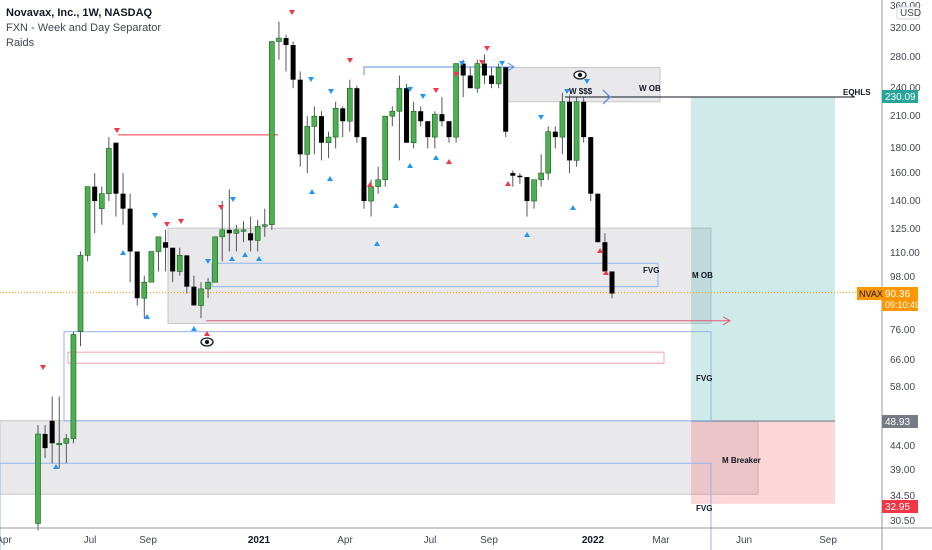 This screenshot has height=550, width=932. Describe the element at coordinates (704, 508) in the screenshot. I see `label-fvg-bottom: FVG` at that location.